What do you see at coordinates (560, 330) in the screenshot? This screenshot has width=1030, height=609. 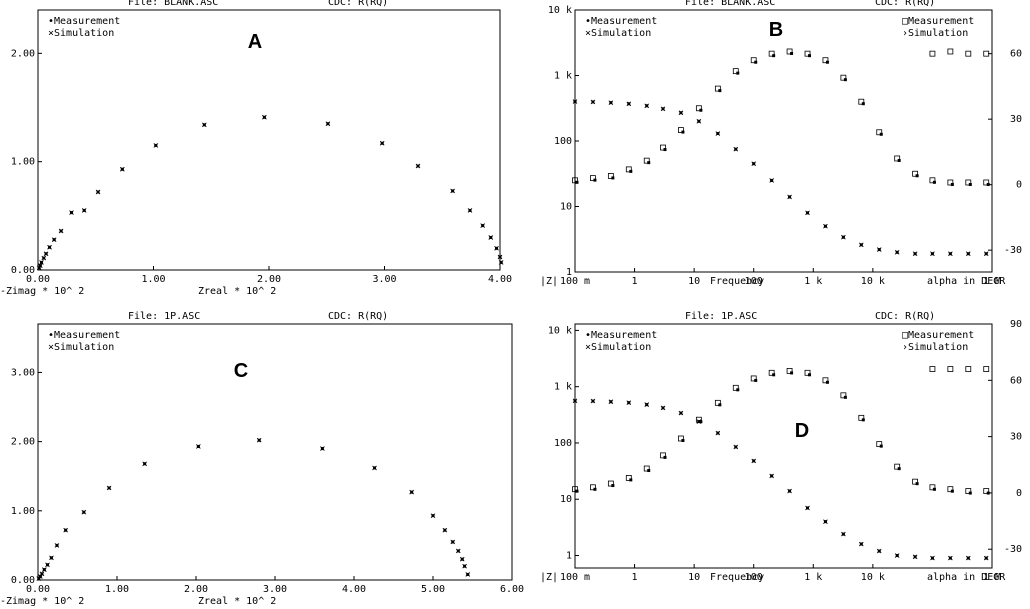 I see `panel-d-y-tick-label: 10 k` at bounding box center [560, 330].